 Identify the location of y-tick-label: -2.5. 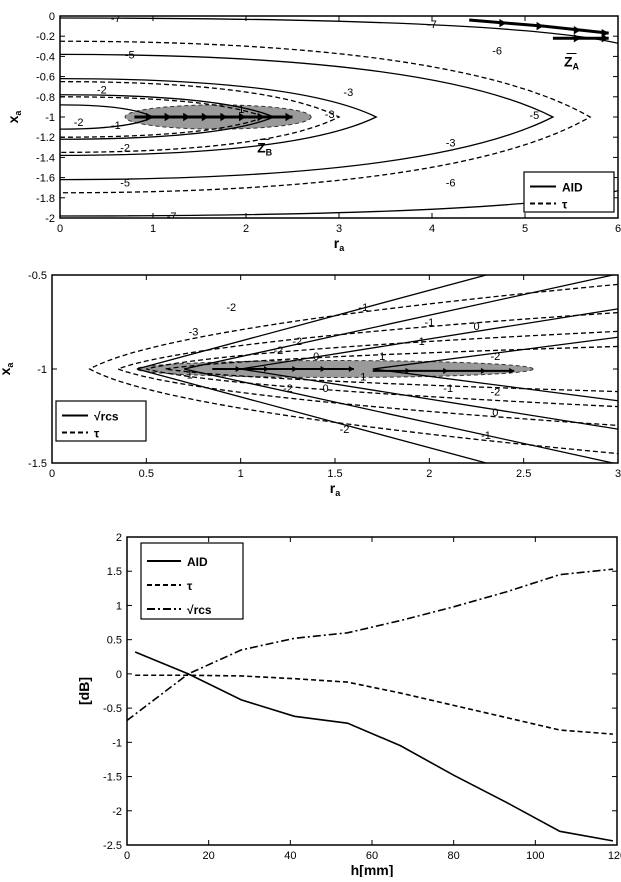
(112, 846).